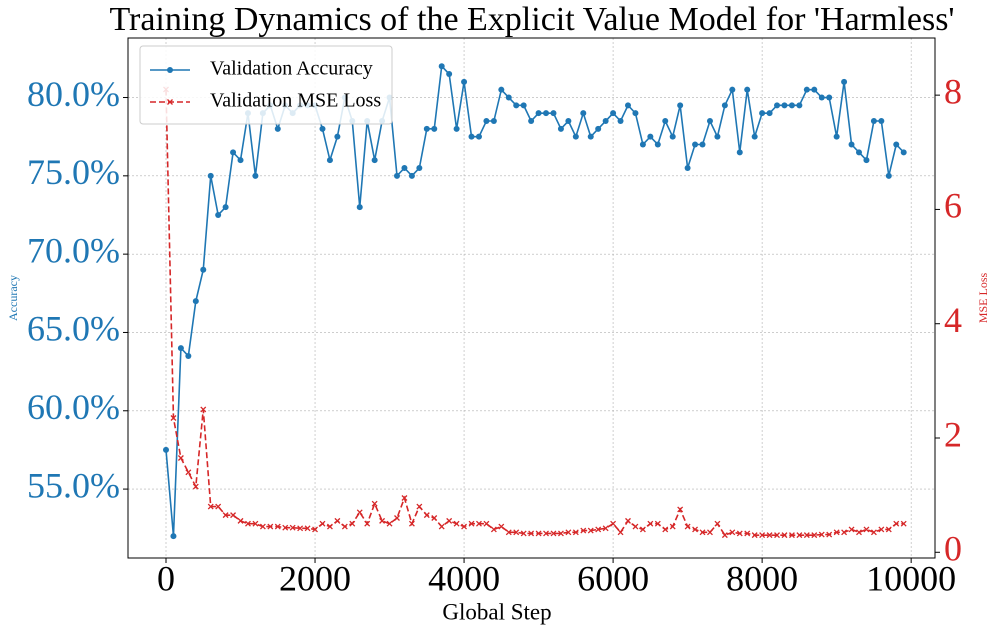 The width and height of the screenshot is (997, 637). Describe the element at coordinates (911, 578) in the screenshot. I see `x-tick-label: 10000` at that location.